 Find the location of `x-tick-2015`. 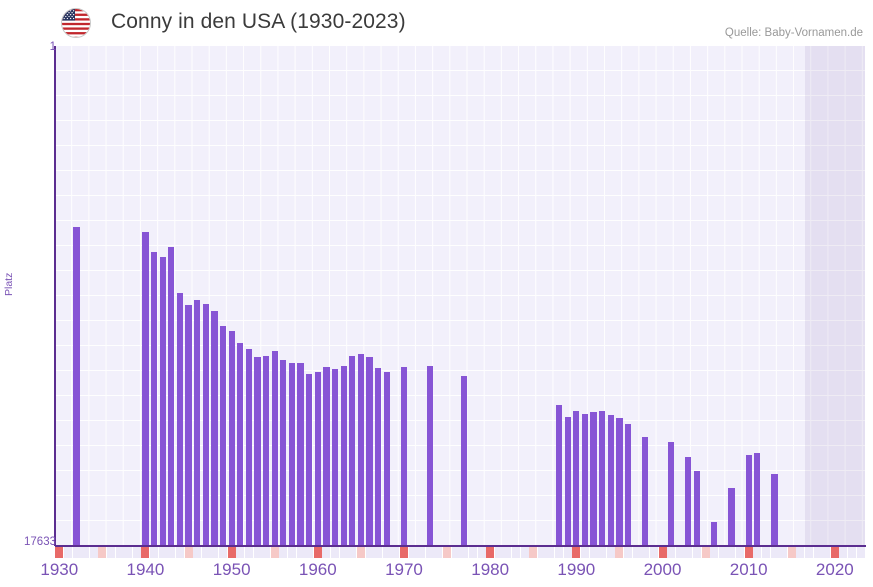

x-tick-2015 is located at coordinates (791, 552).